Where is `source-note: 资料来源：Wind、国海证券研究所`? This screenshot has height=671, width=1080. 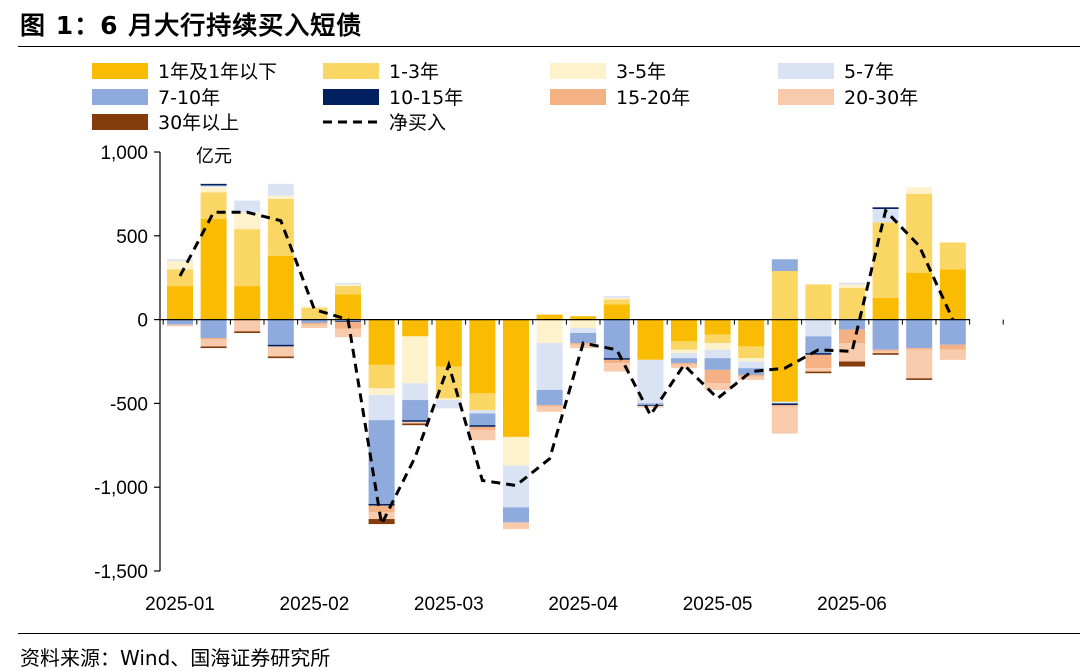 source-note: 资料来源：Wind、国海证券研究所 is located at coordinates (175, 658).